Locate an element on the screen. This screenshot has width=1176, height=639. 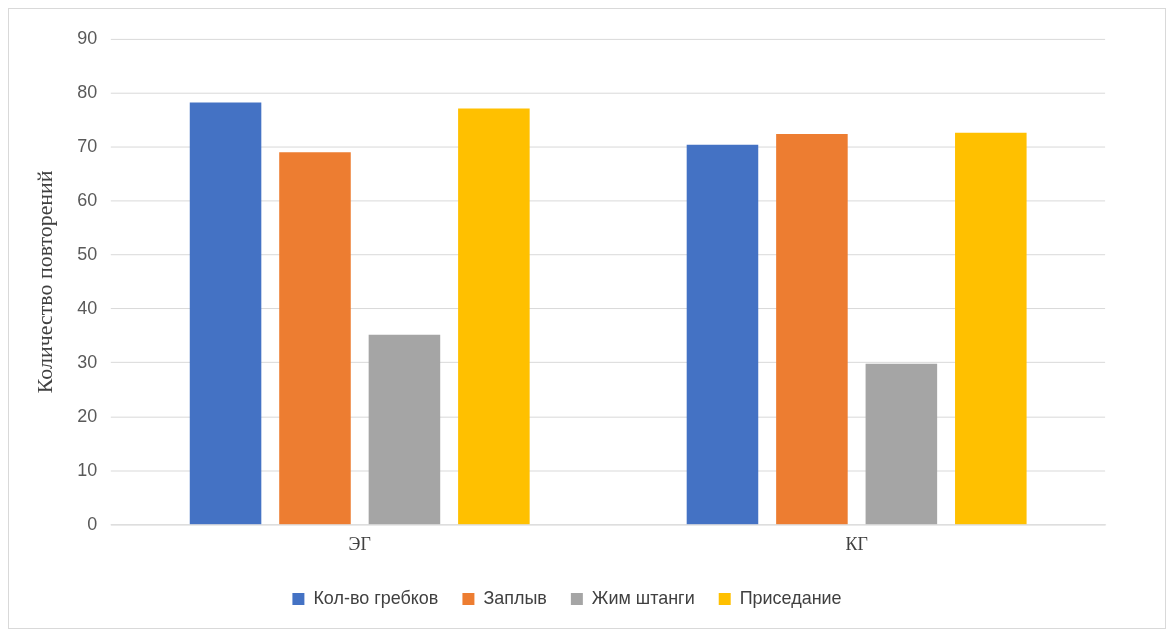
y-tick-label: 90 is located at coordinates (87, 37).